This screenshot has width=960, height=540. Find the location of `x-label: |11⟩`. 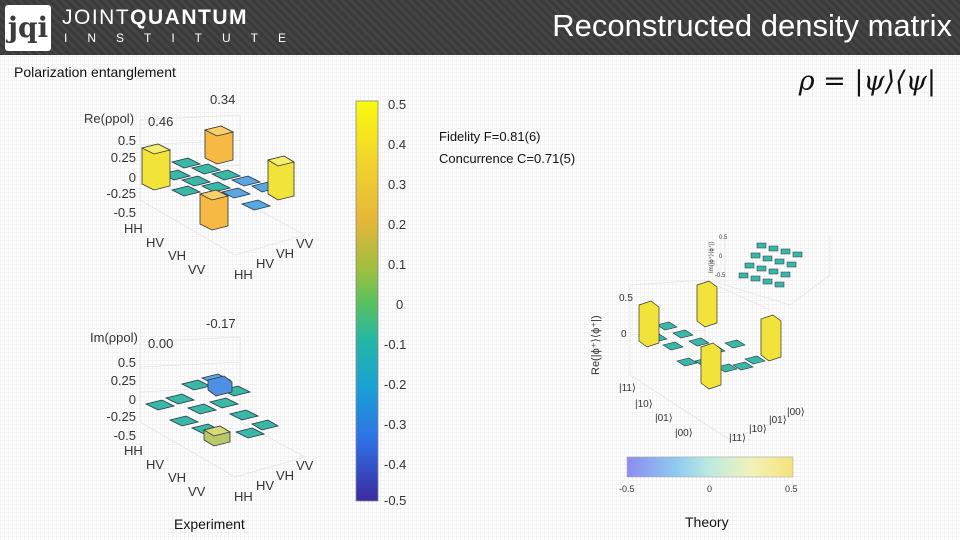

x-label: |11⟩ is located at coordinates (627, 388).